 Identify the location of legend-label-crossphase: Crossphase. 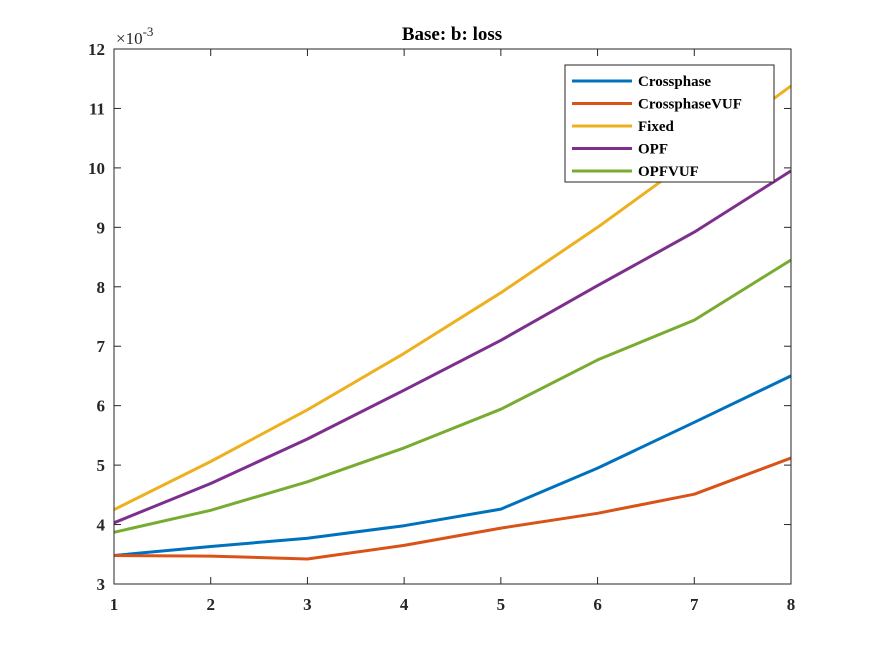
(674, 82).